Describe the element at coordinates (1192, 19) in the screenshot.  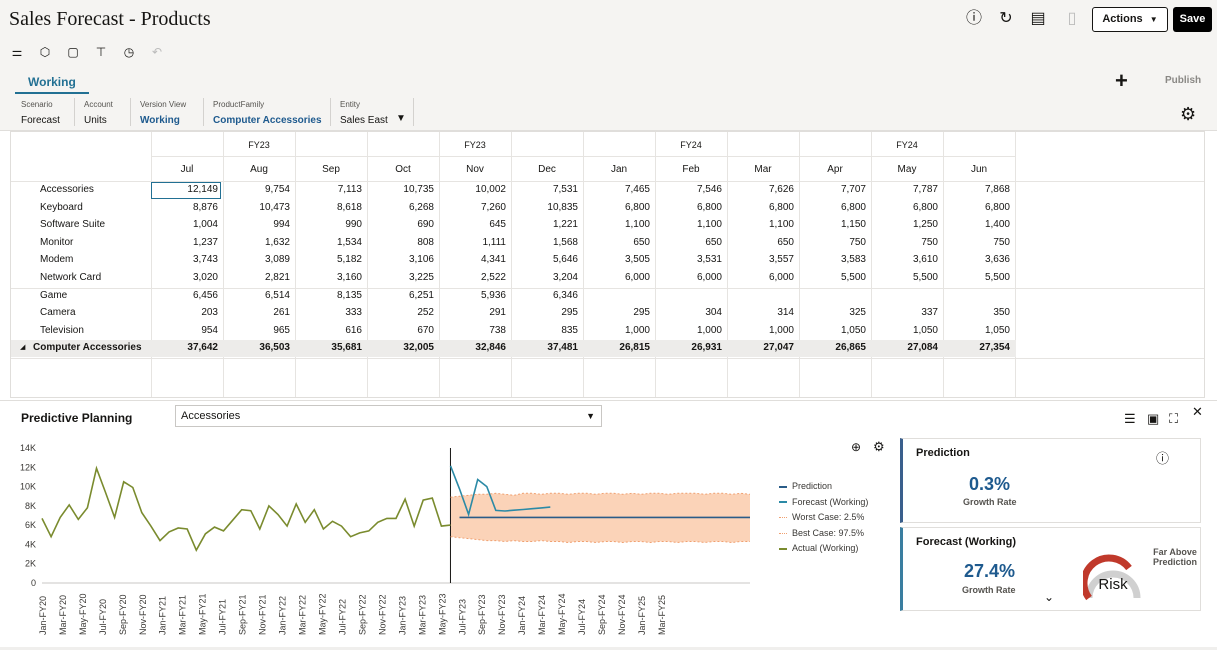
I see `save-button: Save` at that location.